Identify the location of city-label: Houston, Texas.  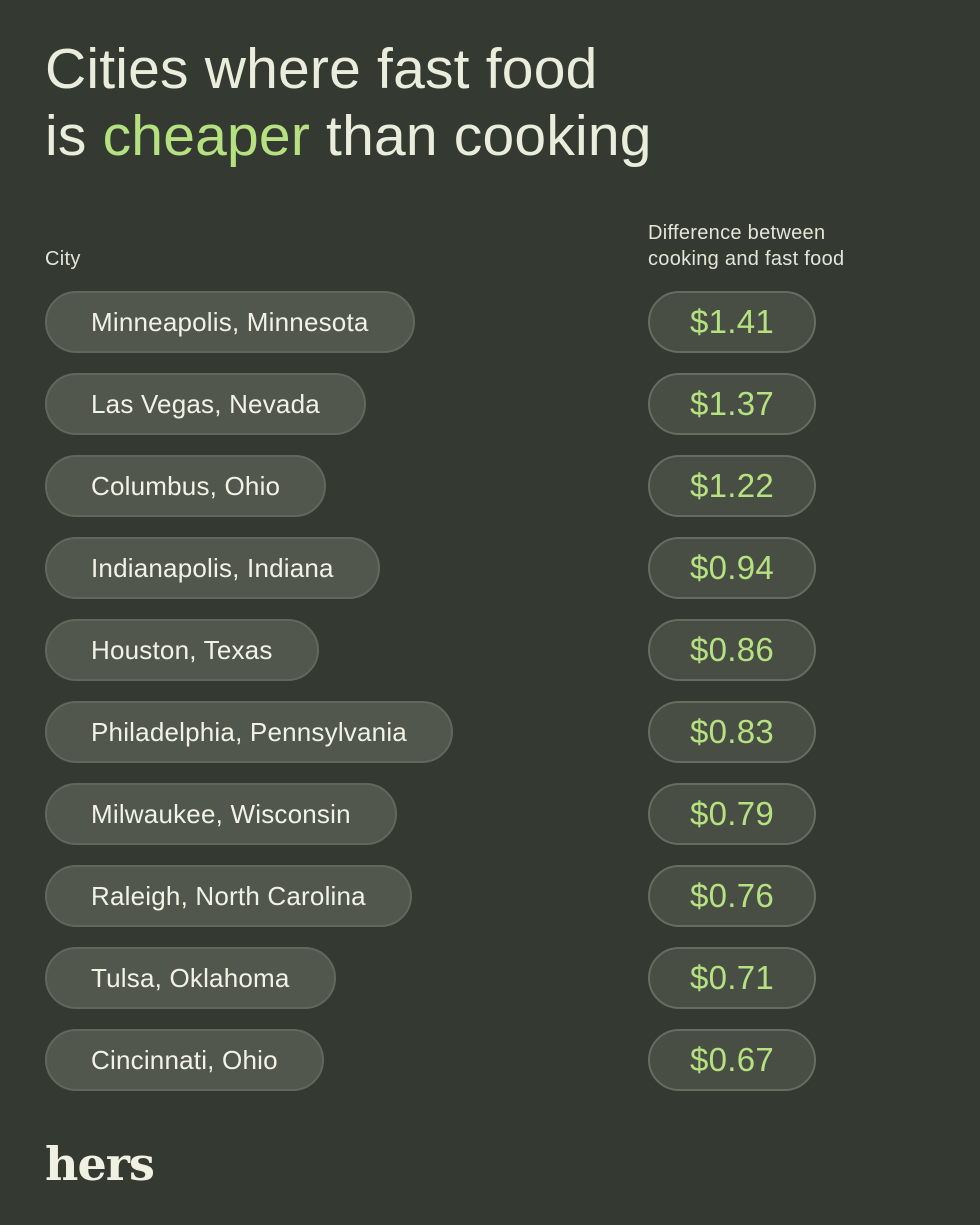
(182, 649).